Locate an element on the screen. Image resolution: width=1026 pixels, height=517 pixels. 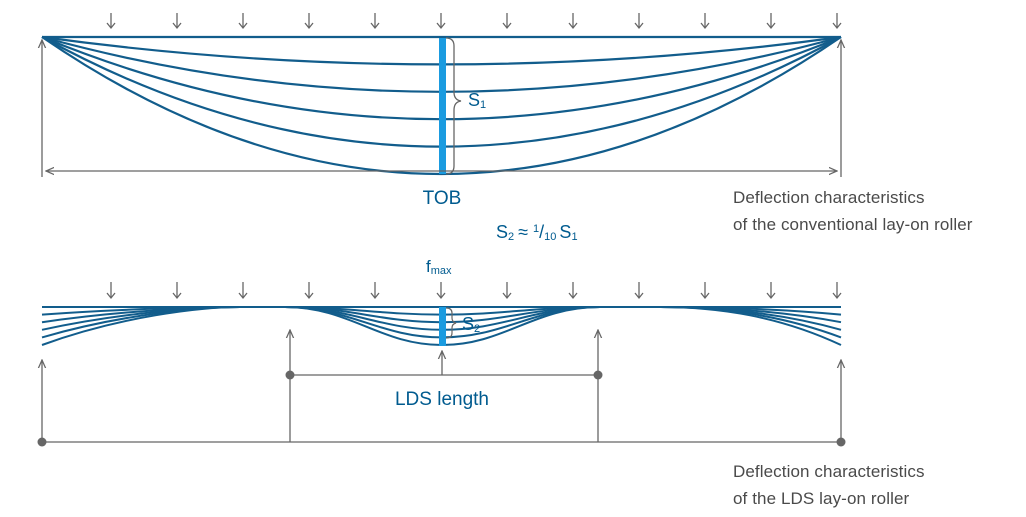
caption-lds-line1: Deflection characteristics is located at coordinates (829, 471).